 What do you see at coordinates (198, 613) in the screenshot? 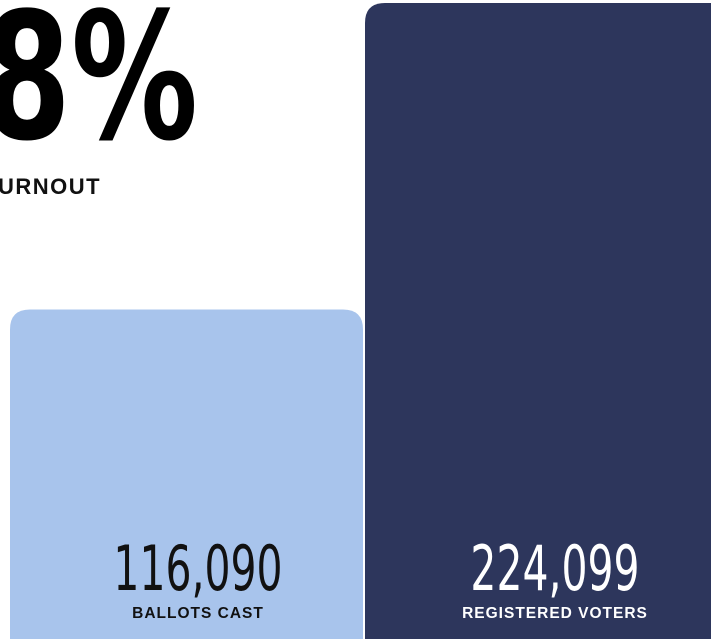
I see `category-label: BALLOTS CAST` at bounding box center [198, 613].